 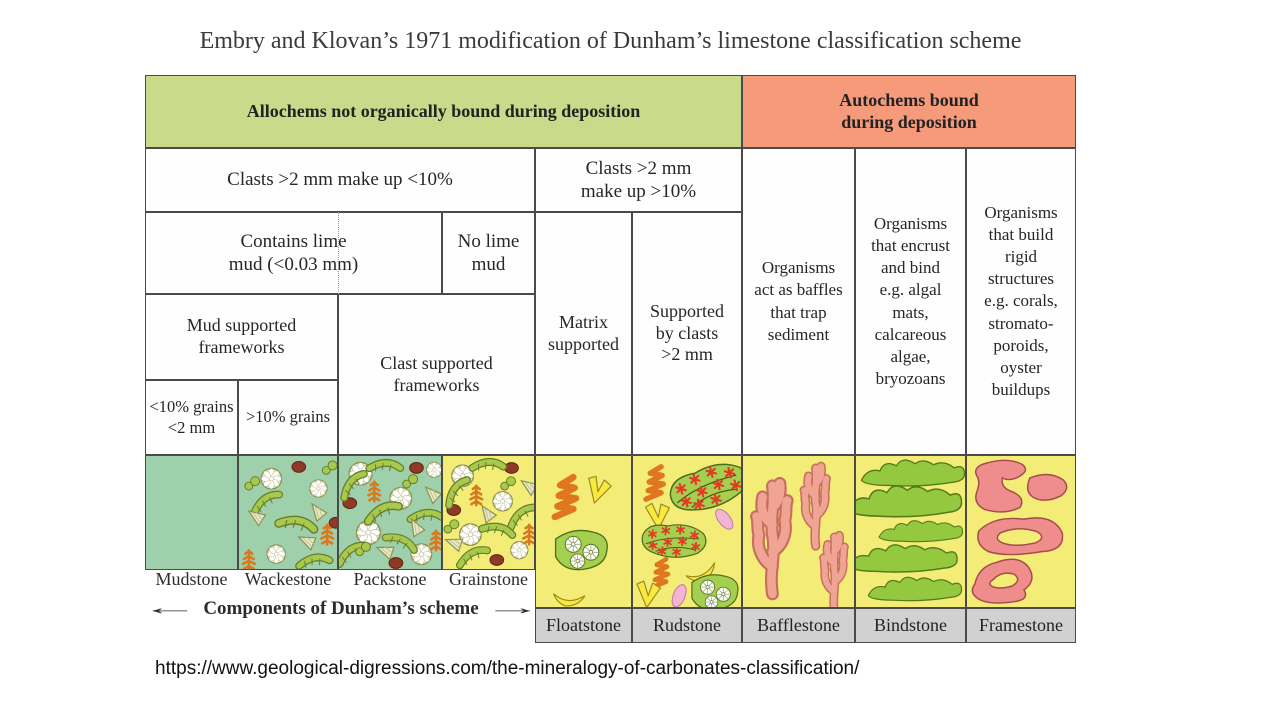 I want to click on rock-label-bindstone: Bindstone, so click(x=910, y=625).